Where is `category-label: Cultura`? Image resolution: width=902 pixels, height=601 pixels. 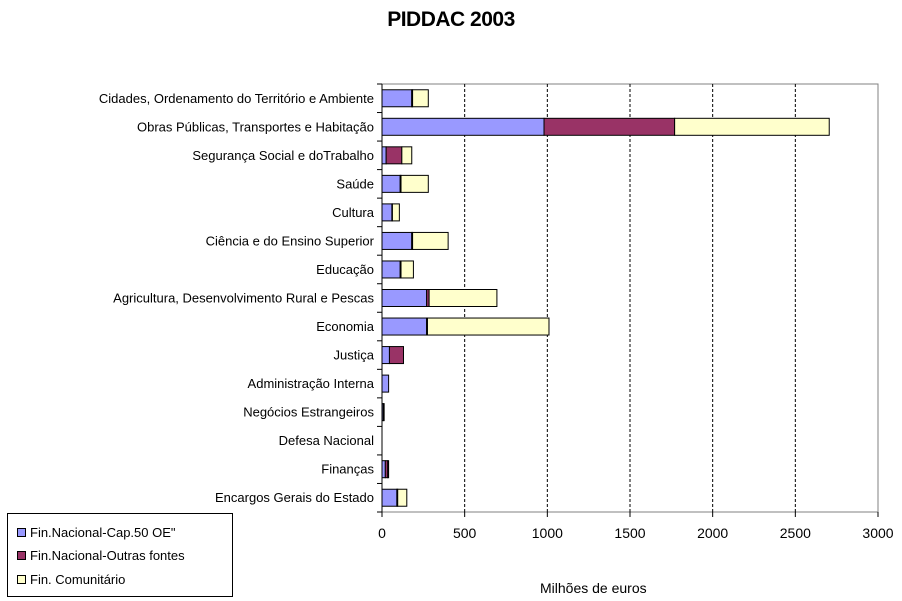
category-label: Cultura is located at coordinates (353, 212).